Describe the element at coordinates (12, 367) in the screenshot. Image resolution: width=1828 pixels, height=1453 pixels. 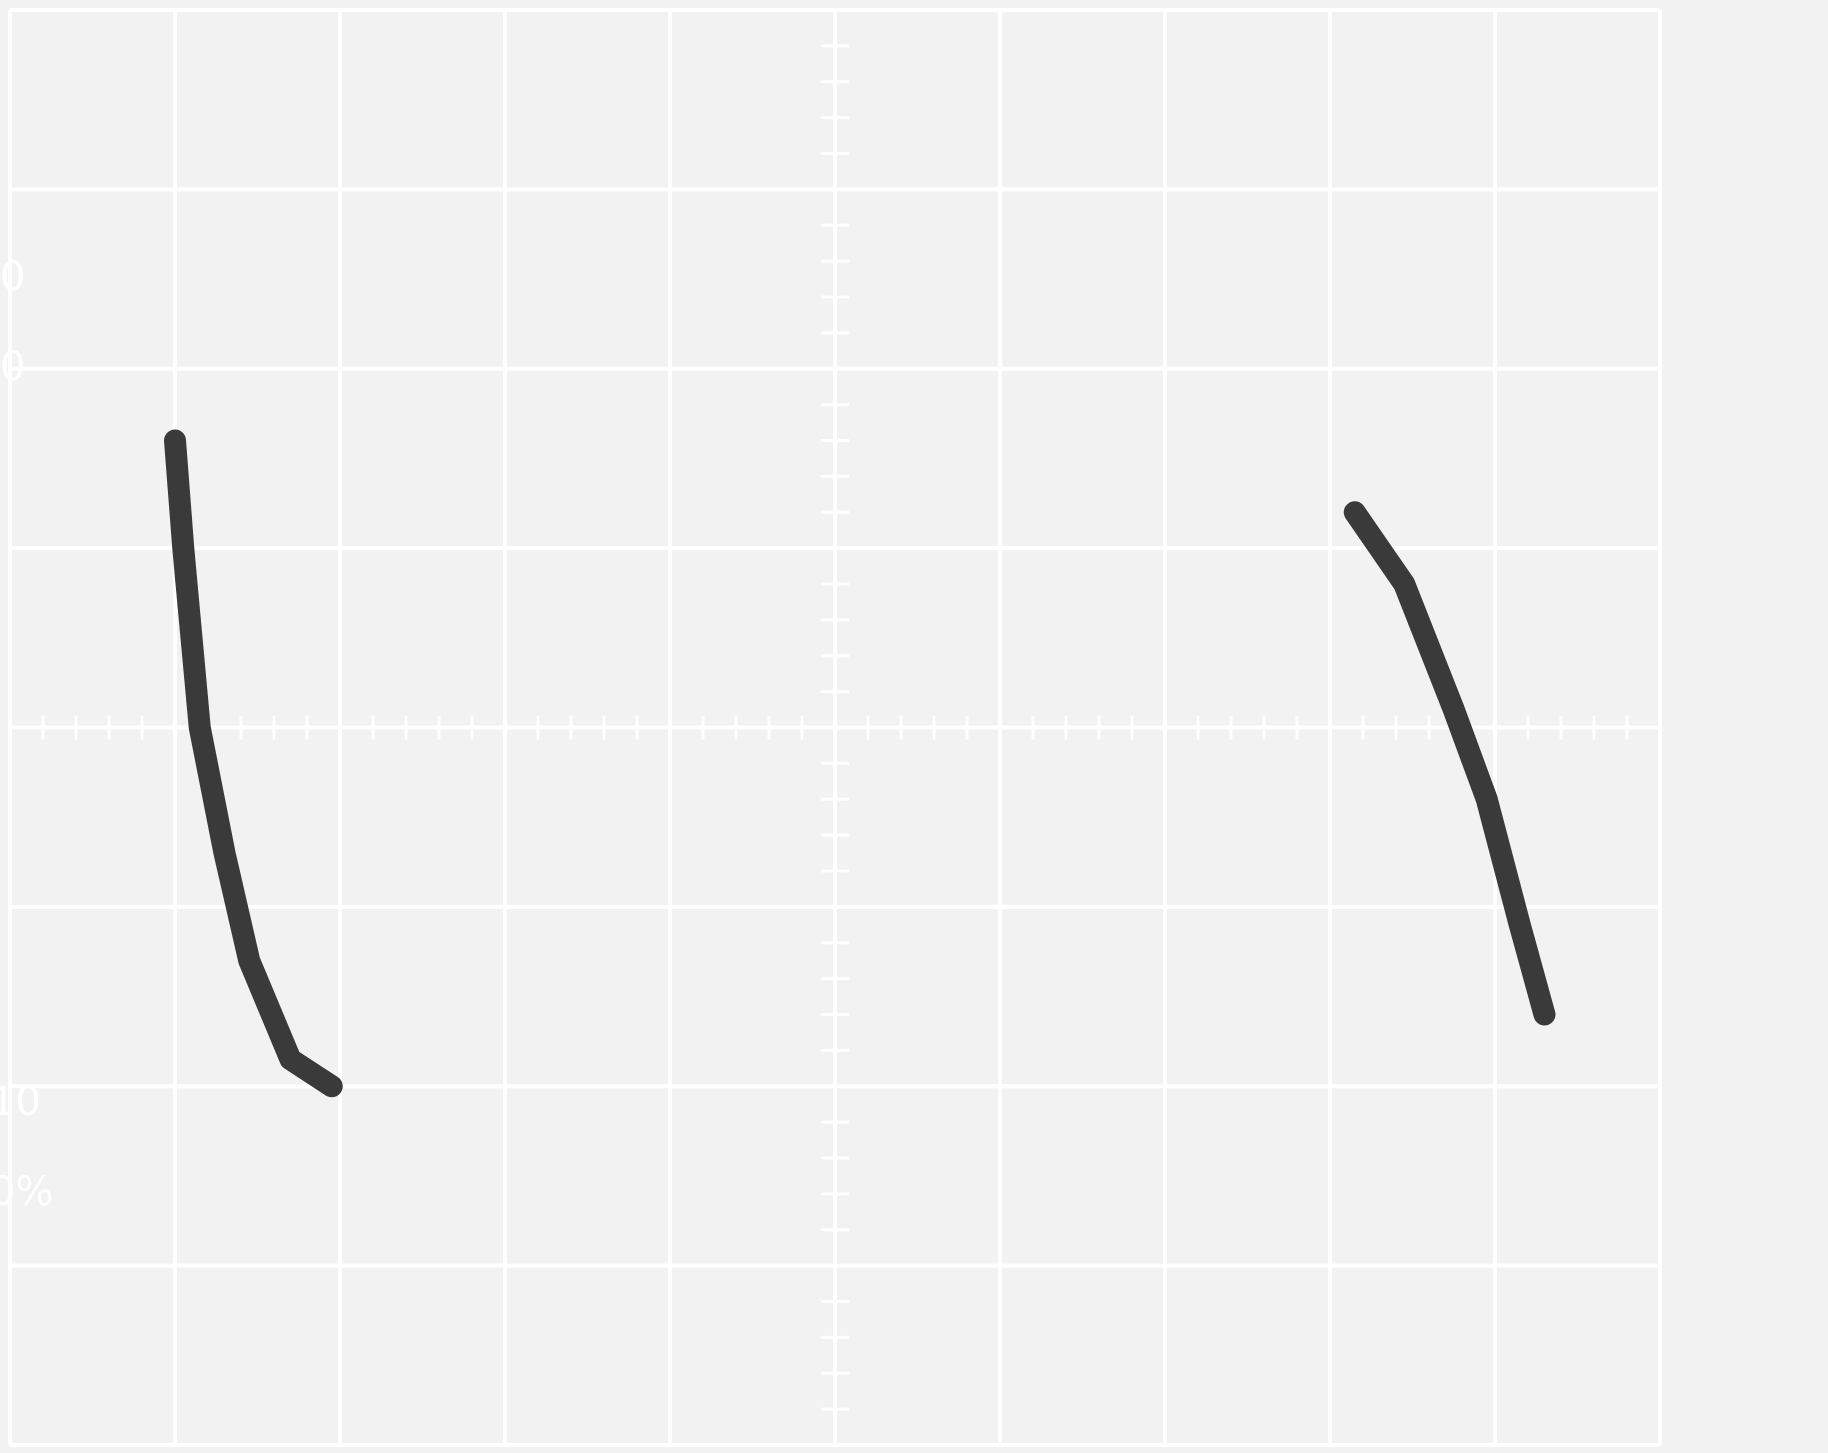
I see `left-label-2: 0` at that location.